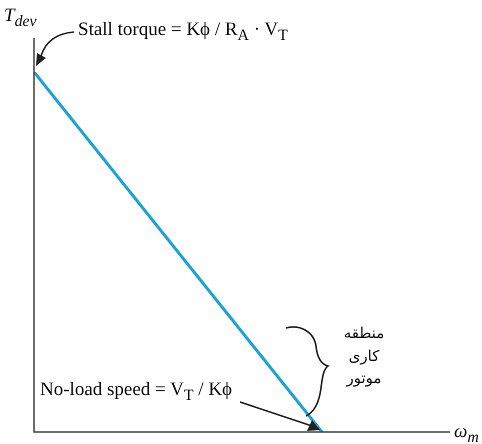  I want to click on x-axis-title: ω$_{m}$, so click(466, 432).